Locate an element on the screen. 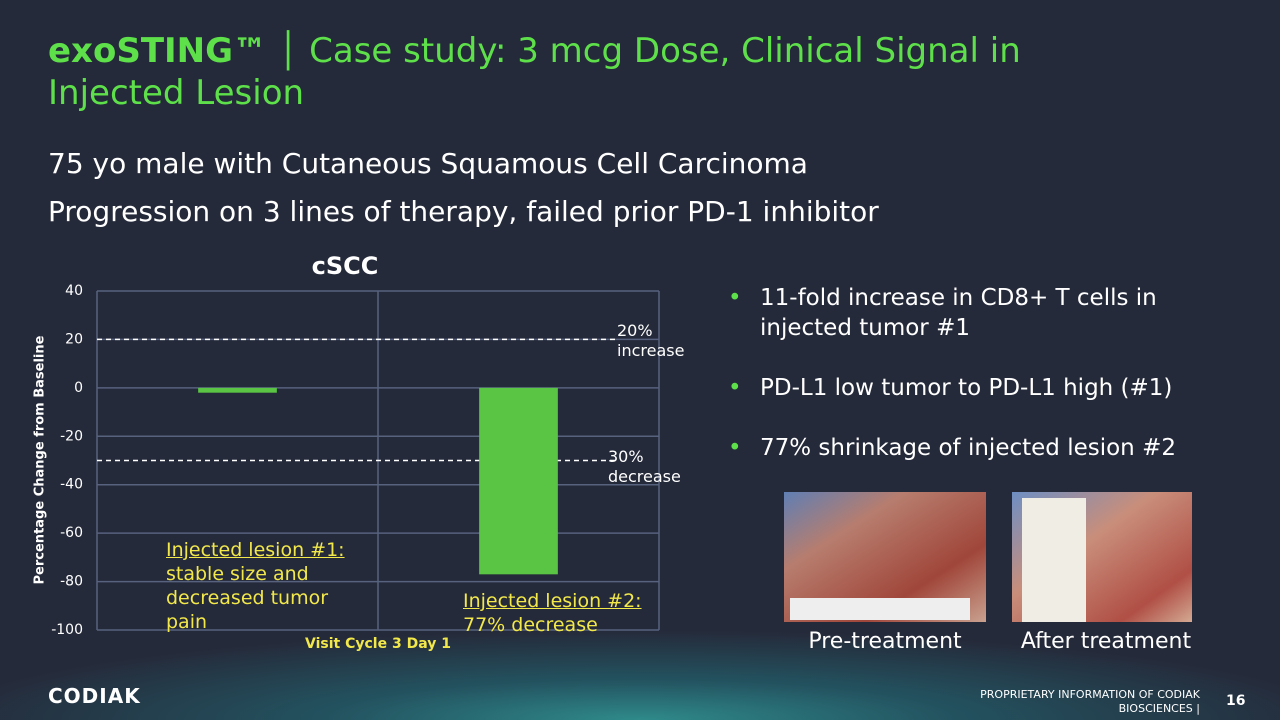  y-tick-label: -40 is located at coordinates (71, 485).